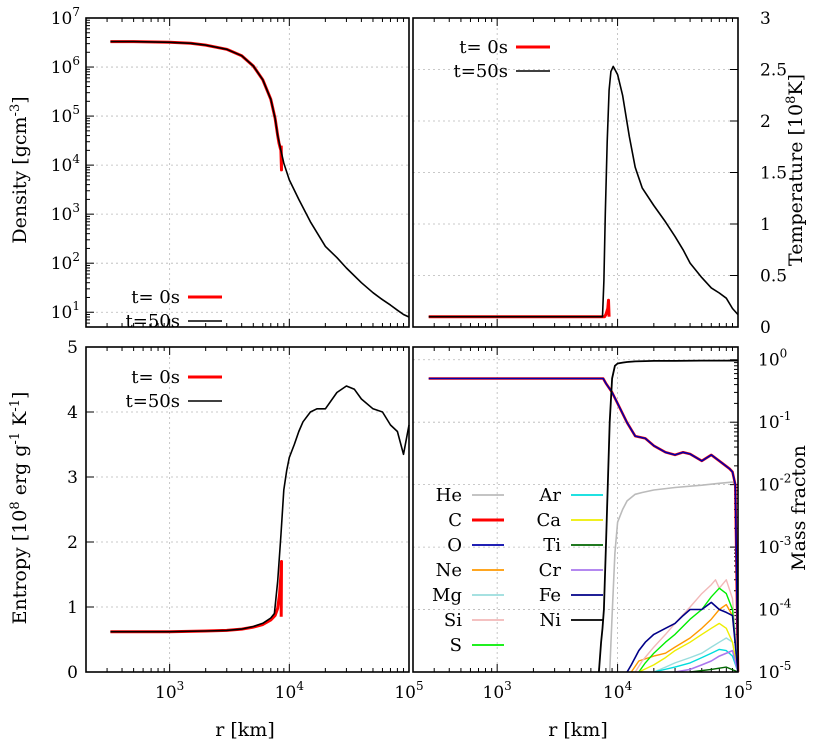 The width and height of the screenshot is (830, 746). I want to click on y-tick-label: 10⁻², so click(774, 484).